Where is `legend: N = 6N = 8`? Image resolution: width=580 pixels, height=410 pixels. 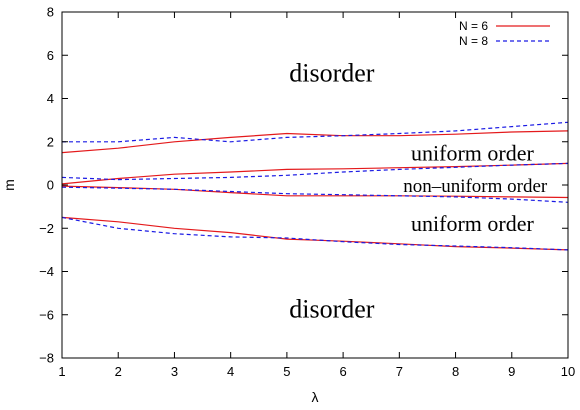
legend: N = 6N = 8 is located at coordinates (504, 33).